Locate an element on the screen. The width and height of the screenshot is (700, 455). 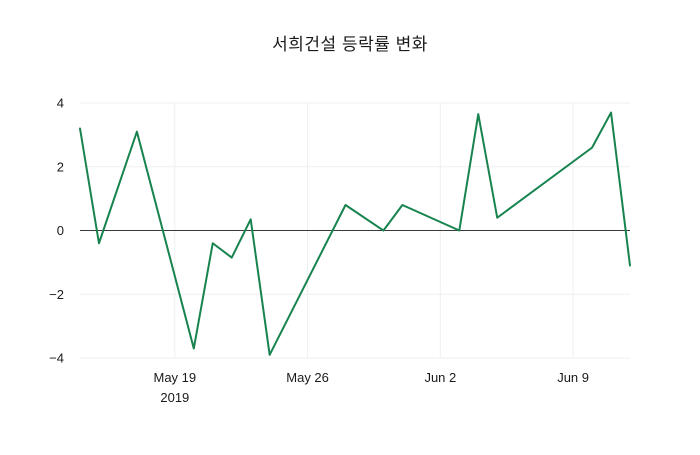
y-tick-label: −2 is located at coordinates (56, 294).